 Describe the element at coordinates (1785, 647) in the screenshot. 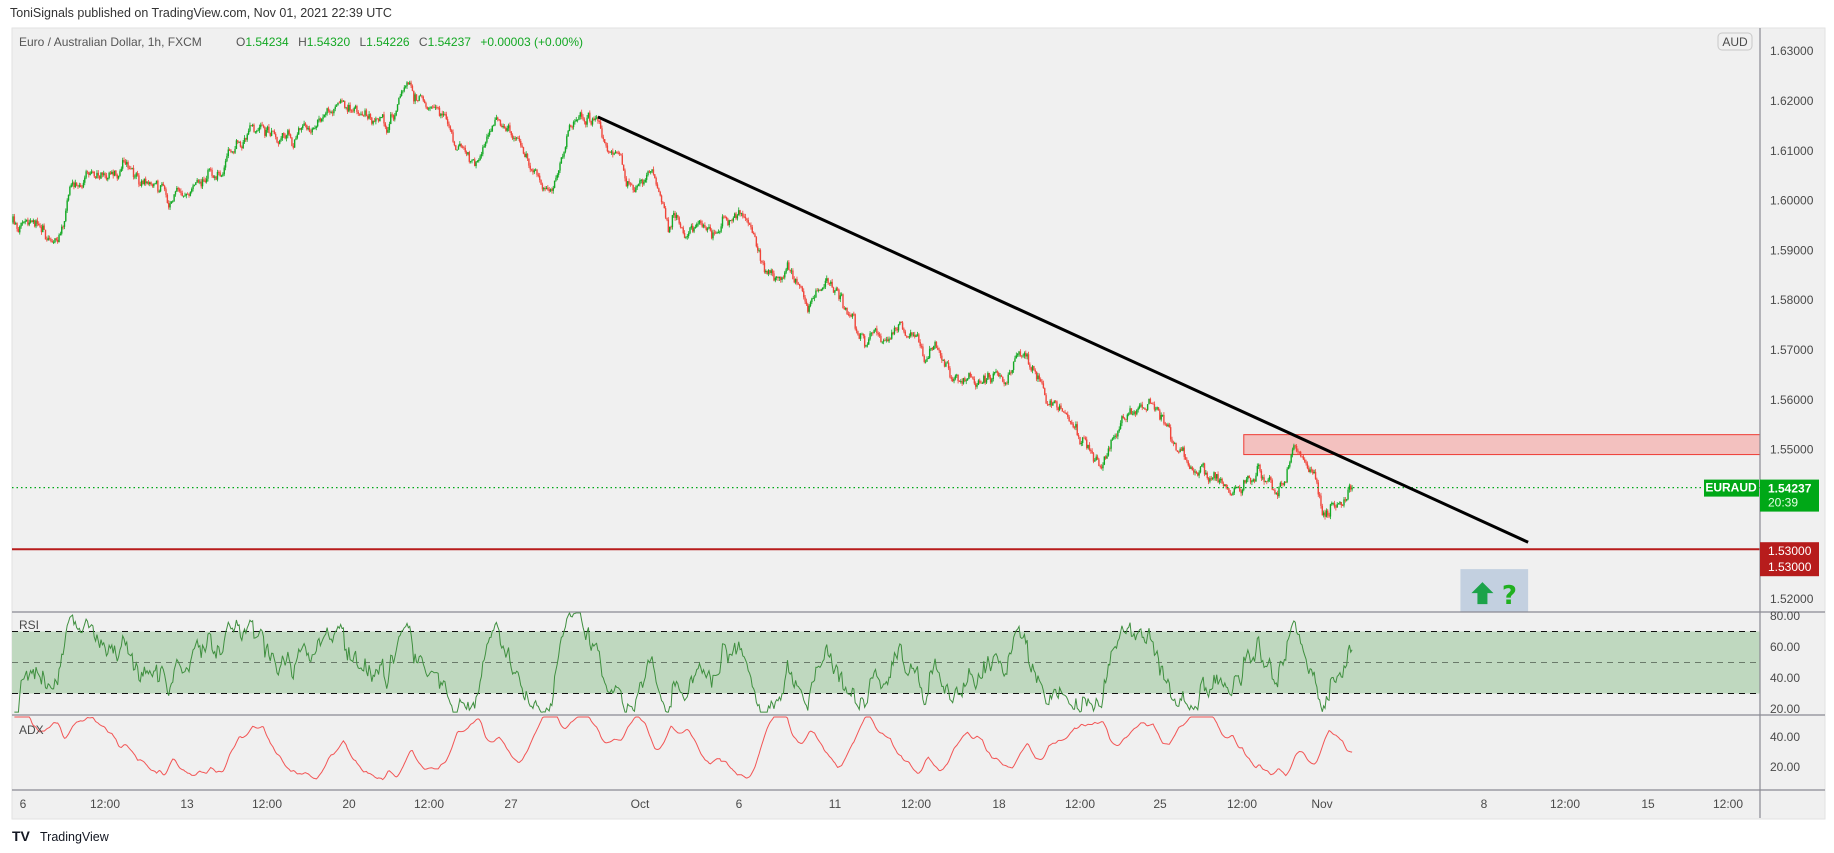

I see `rsi-tick-label: 60.00` at that location.